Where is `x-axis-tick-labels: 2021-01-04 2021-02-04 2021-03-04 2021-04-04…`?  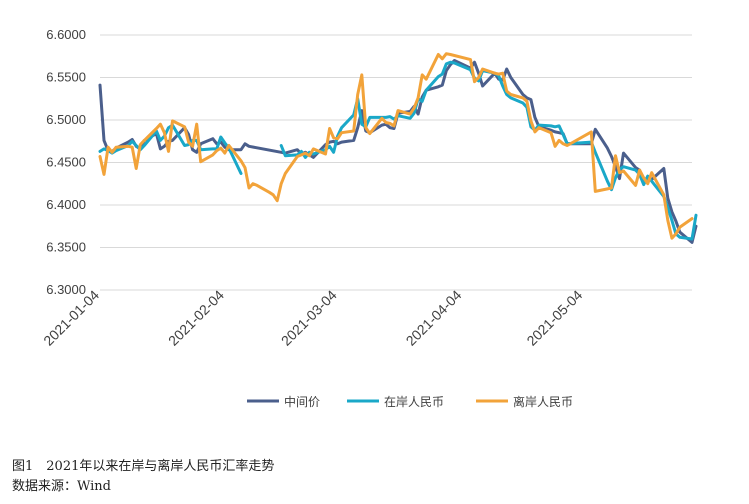 x-axis-tick-labels: 2021-01-04 2021-02-04 2021-03-04 2021-04-04… is located at coordinates (312, 318).